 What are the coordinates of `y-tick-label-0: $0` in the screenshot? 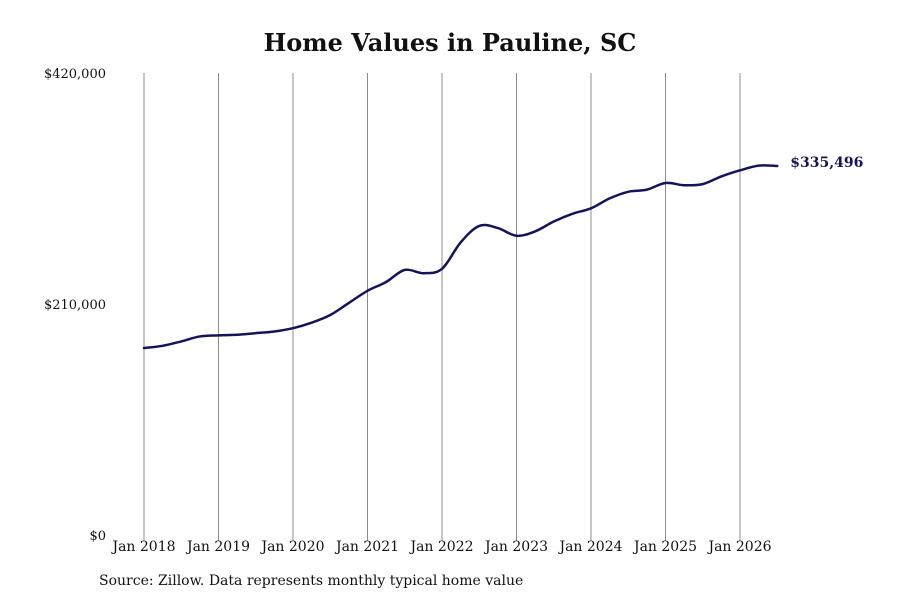 It's located at (97, 536).